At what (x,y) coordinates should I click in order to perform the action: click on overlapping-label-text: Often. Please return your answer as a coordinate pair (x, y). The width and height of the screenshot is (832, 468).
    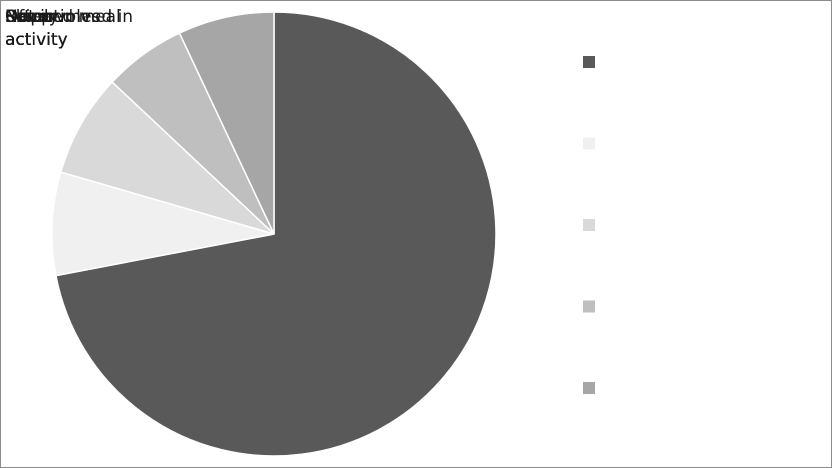
    Looking at the image, I should click on (28, 17).